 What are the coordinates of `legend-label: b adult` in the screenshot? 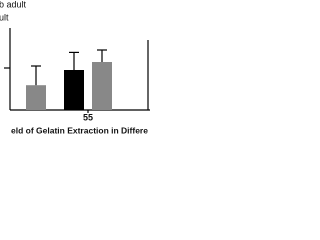 It's located at (13, 4).